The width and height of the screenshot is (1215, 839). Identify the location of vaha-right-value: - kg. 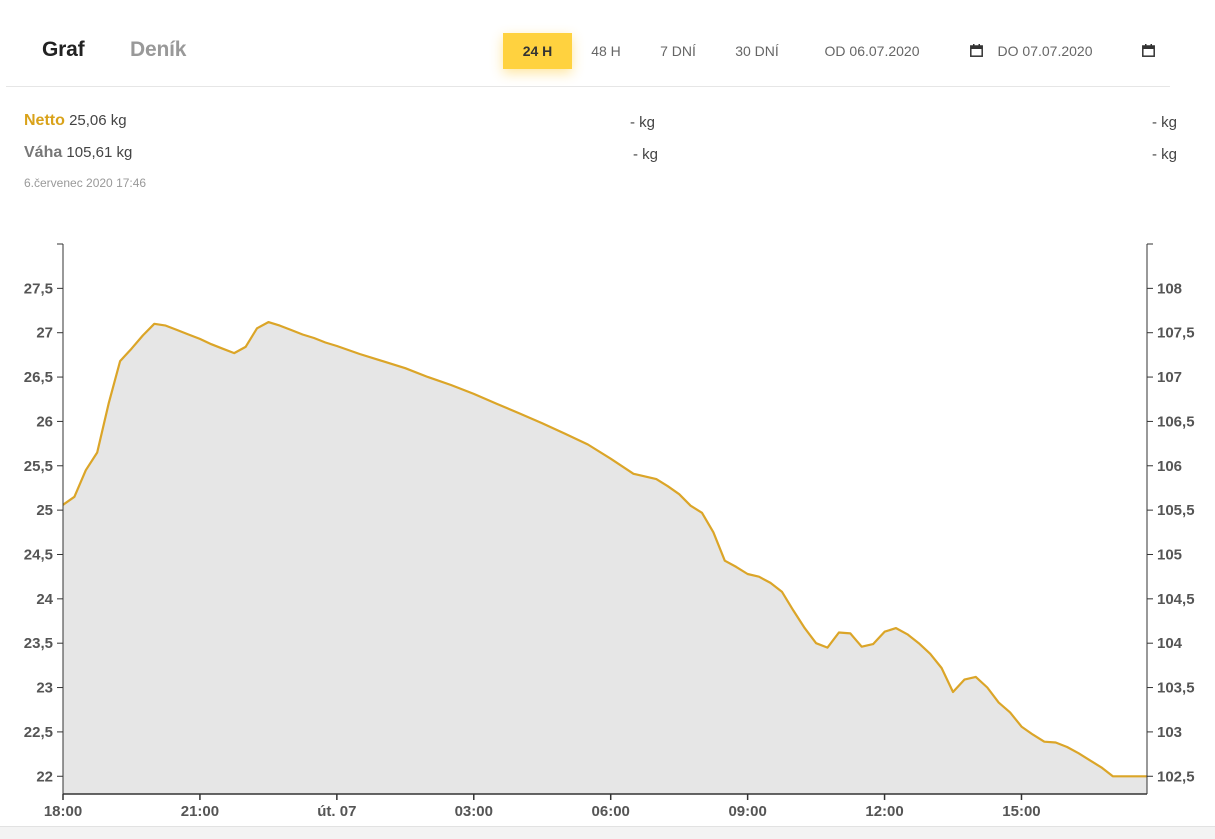
(1165, 154).